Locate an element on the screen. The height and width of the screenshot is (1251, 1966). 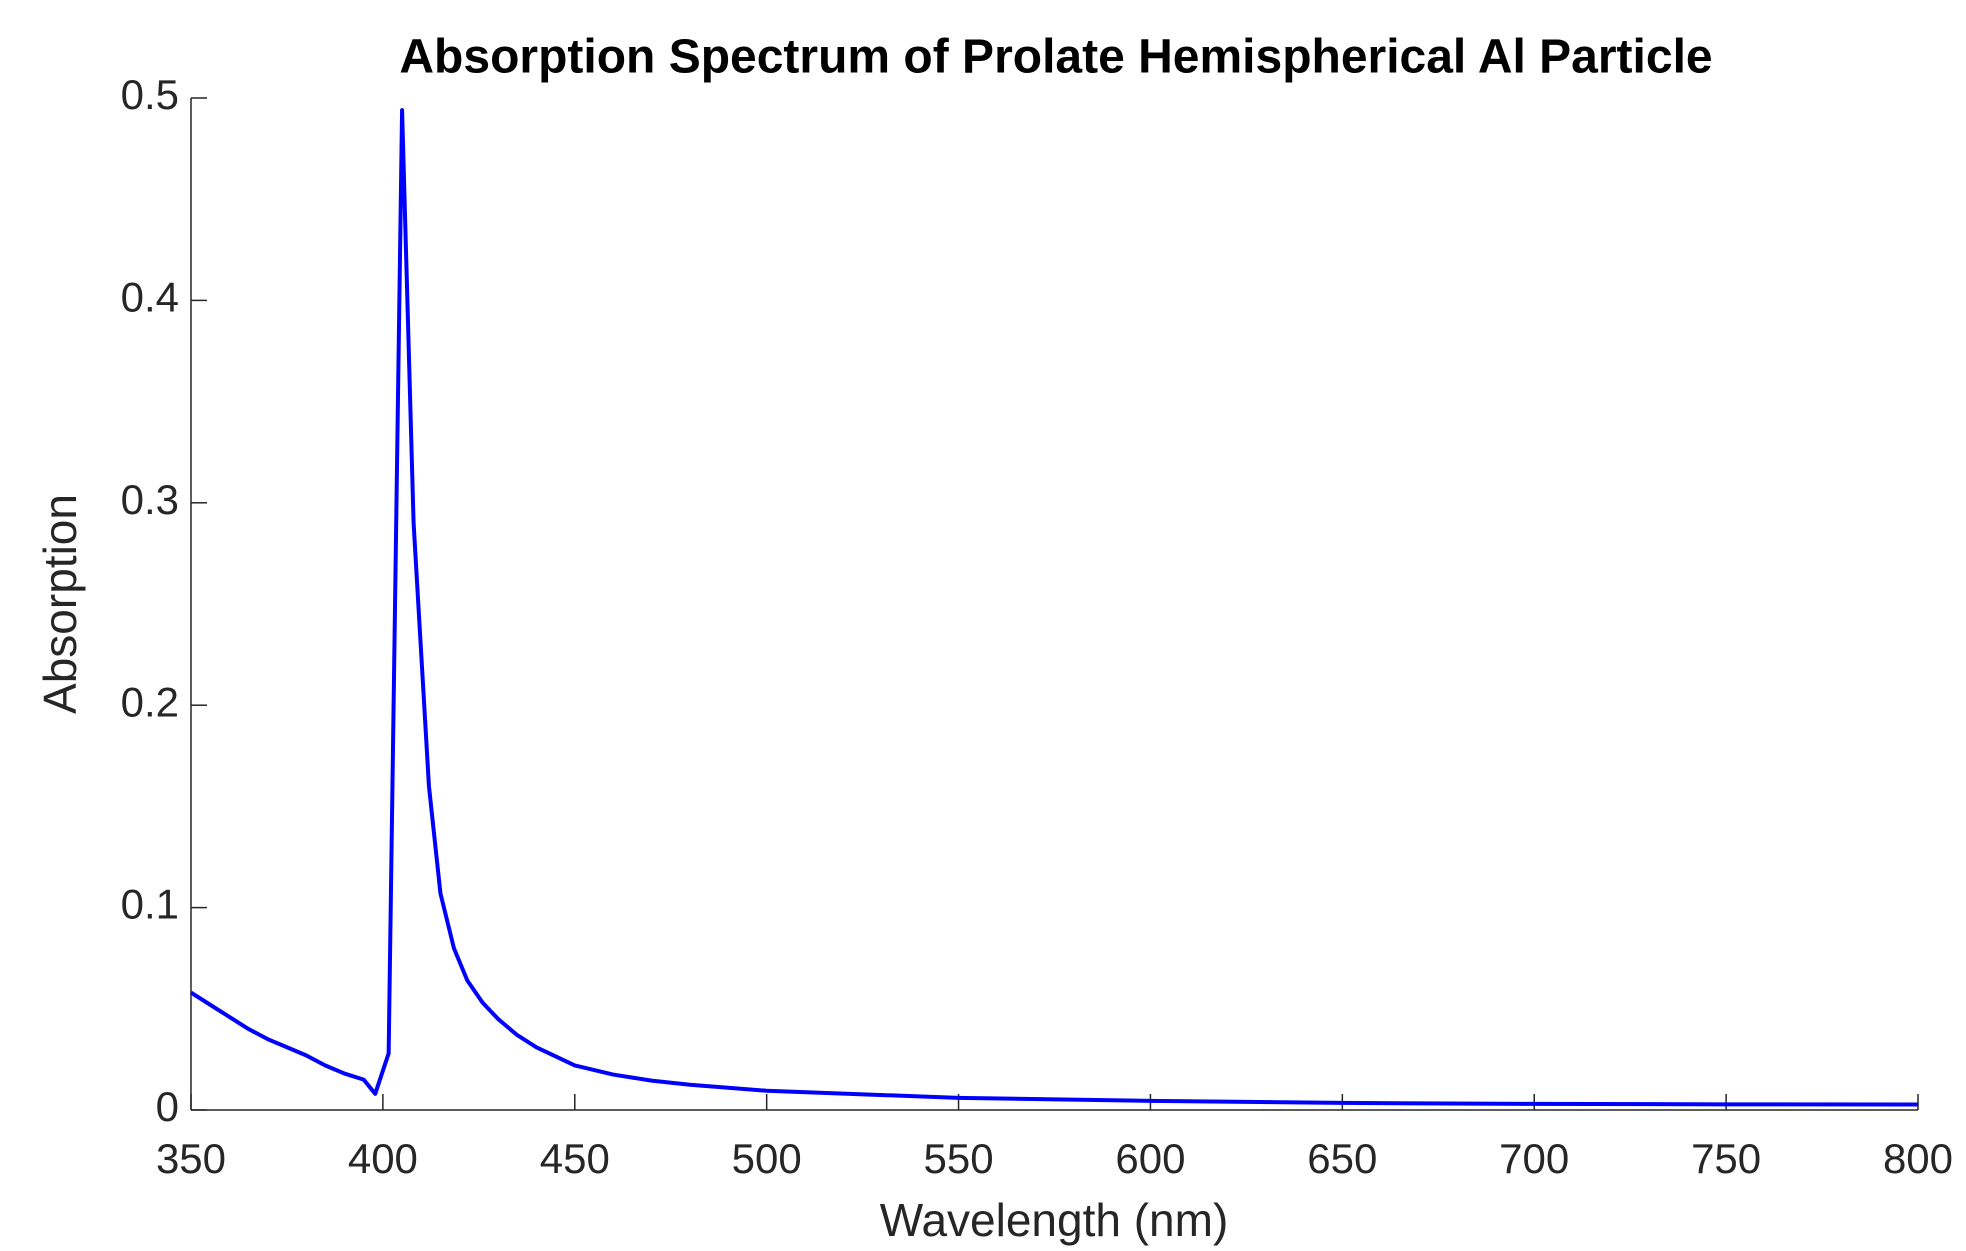
x-tick-label: 450 is located at coordinates (575, 1158).